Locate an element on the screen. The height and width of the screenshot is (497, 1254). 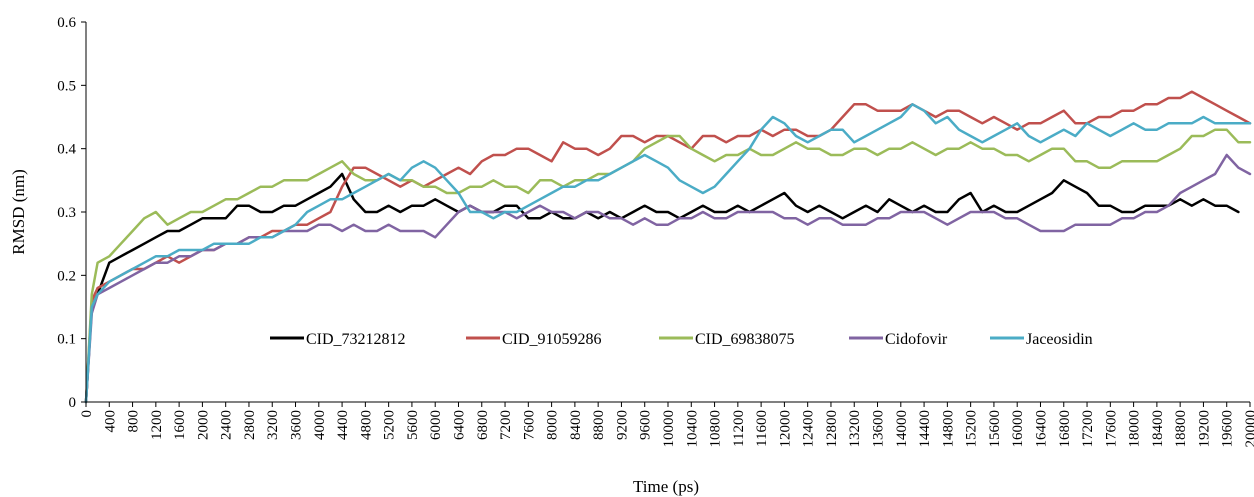
x-axis-title: Time (ps) is located at coordinates (666, 486).